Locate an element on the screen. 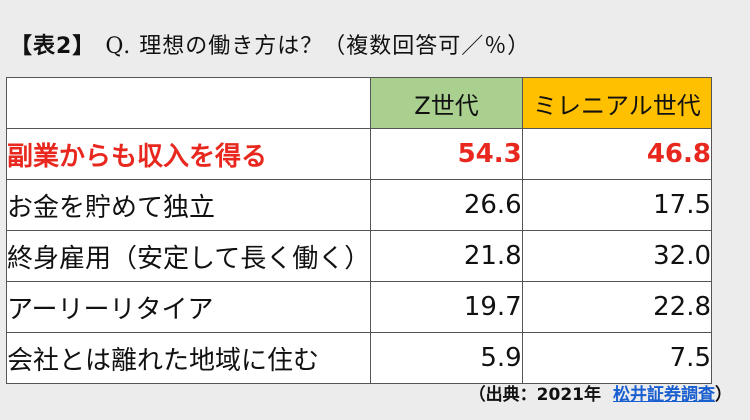 This screenshot has height=420, width=750. chart-title: 【表2】 Q. 理想の働き方は？（複数回答可／％） is located at coordinates (270, 44).